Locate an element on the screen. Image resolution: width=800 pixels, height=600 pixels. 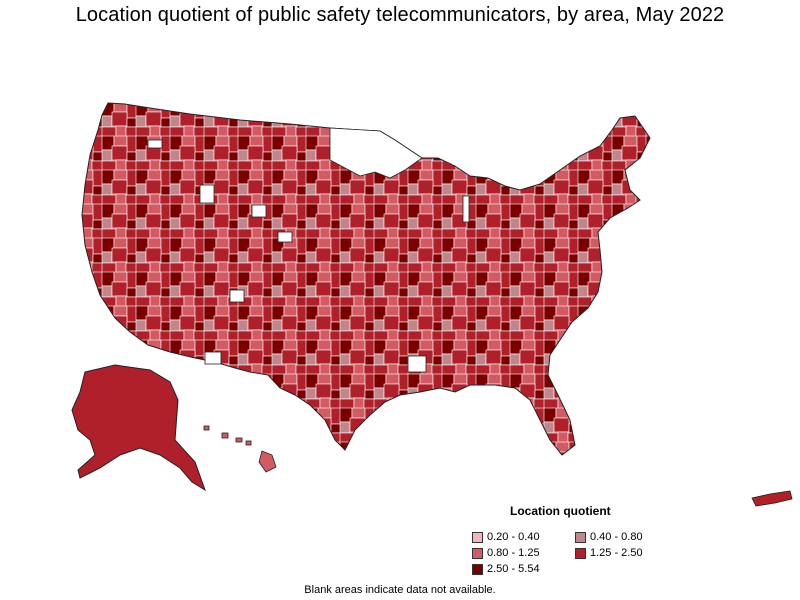
legend-item: 0.20 - 0.40 is located at coordinates (506, 537).